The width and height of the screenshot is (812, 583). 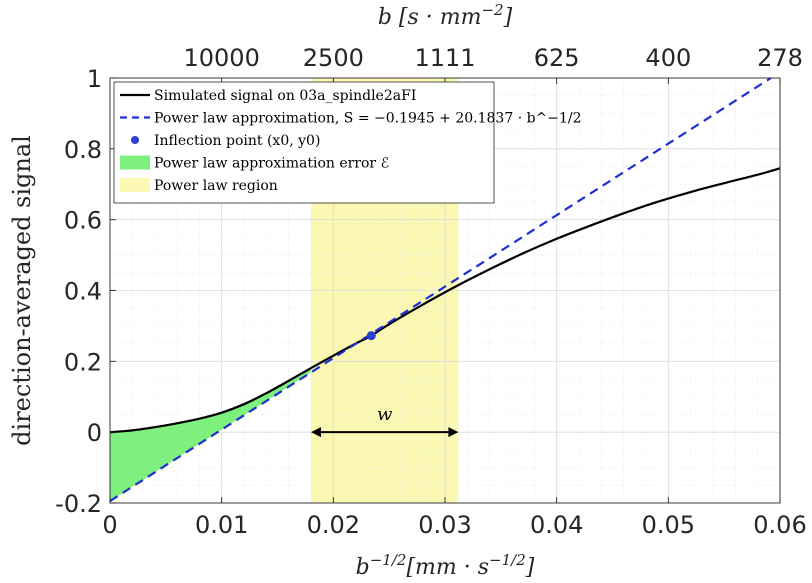 I want to click on y-tick-label: 1, so click(x=94, y=79).